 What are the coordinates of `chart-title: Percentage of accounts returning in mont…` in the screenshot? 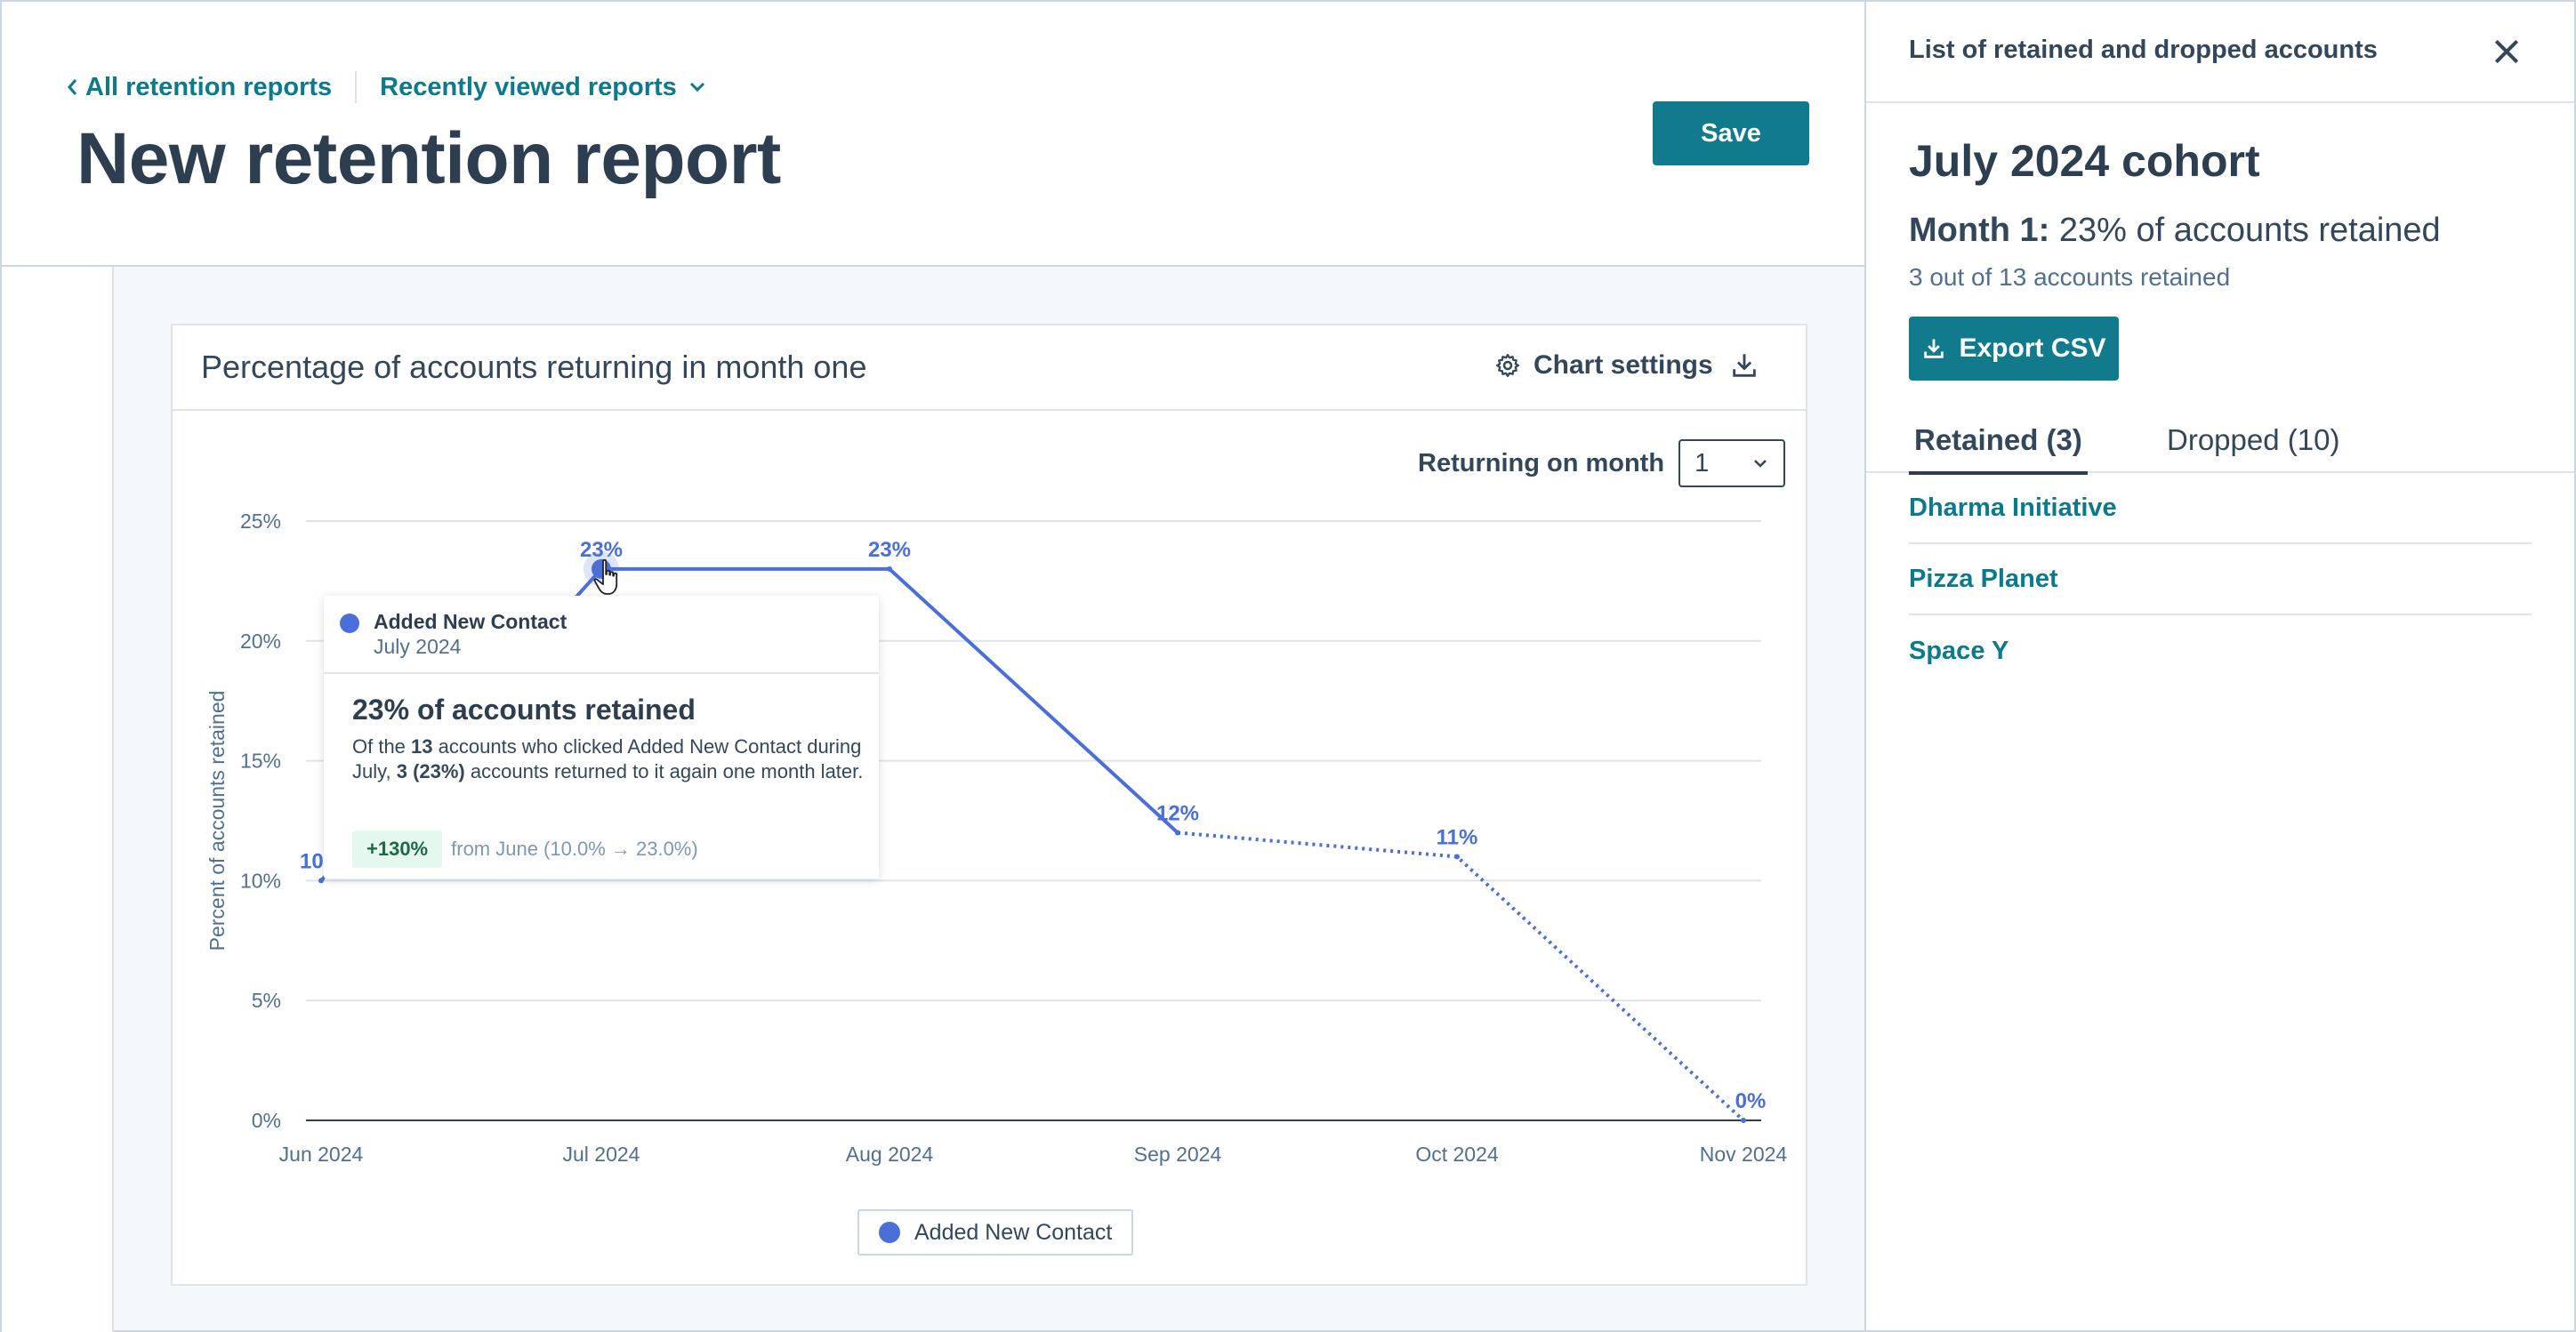 It's located at (534, 367).